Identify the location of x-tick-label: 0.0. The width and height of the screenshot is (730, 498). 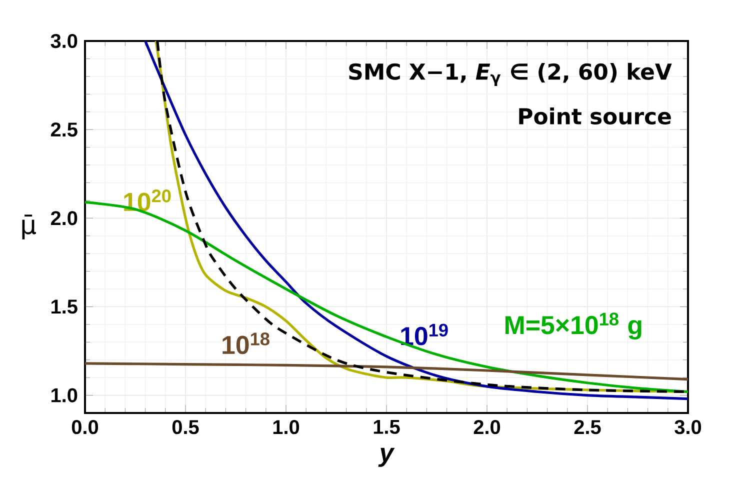
(85, 427).